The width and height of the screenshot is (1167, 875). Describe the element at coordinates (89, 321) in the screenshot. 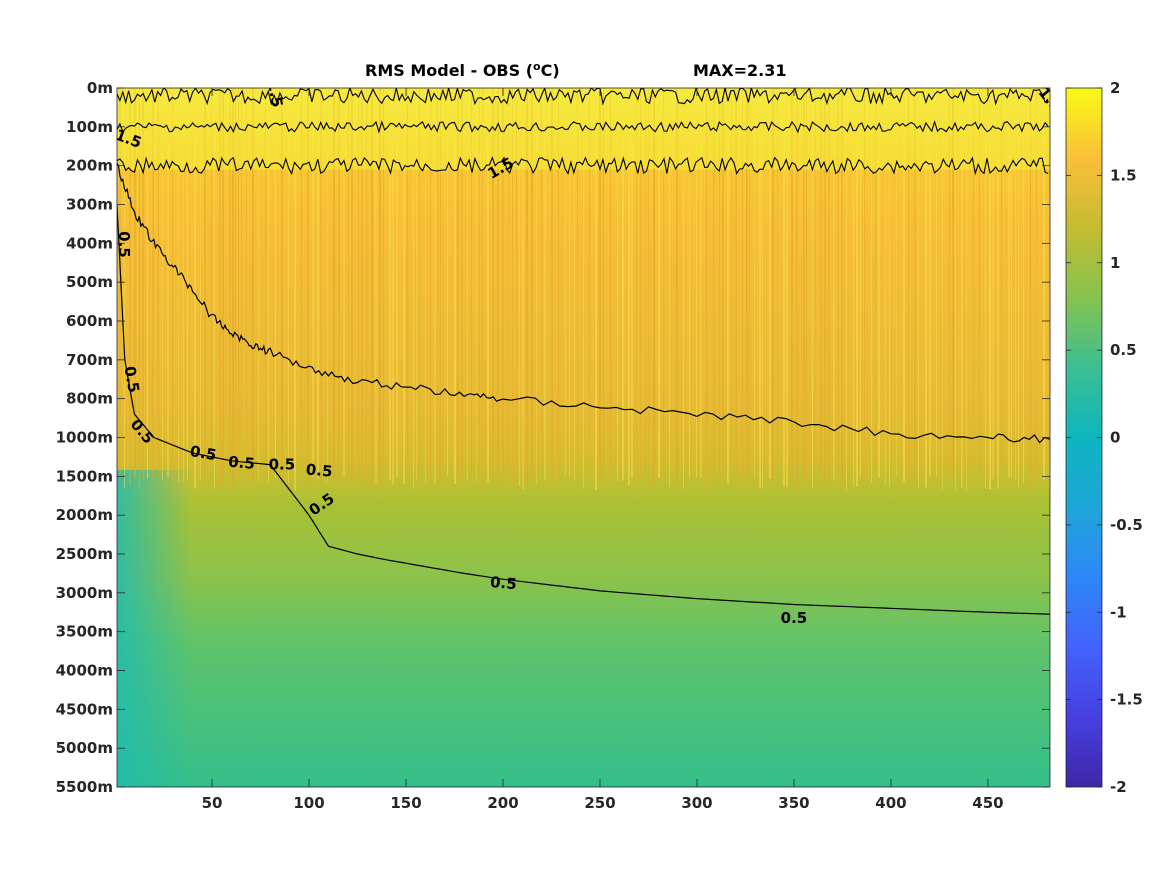

I see `y-tick-label: 600m` at that location.